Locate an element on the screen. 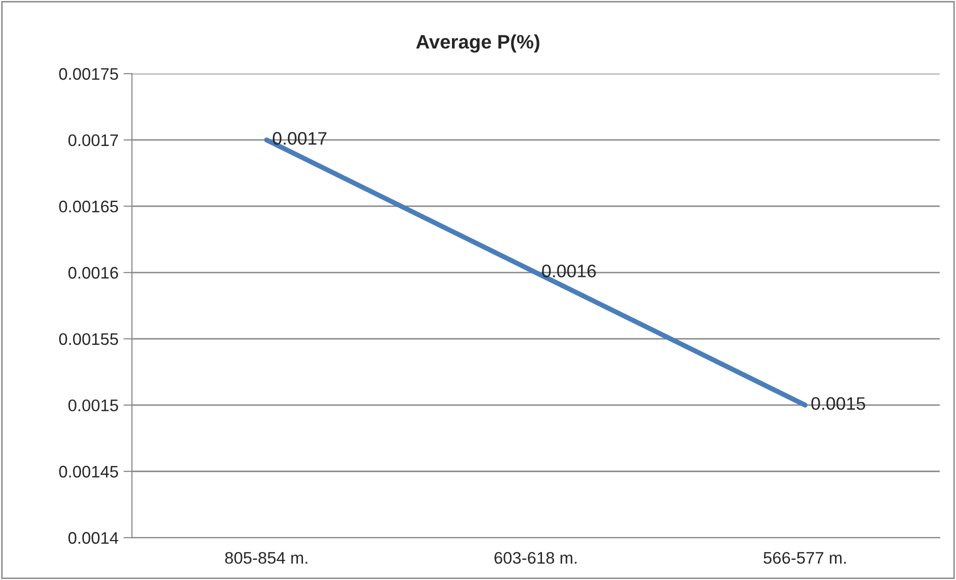 Image resolution: width=956 pixels, height=580 pixels. y-tick-label: 0.0016 is located at coordinates (93, 272).